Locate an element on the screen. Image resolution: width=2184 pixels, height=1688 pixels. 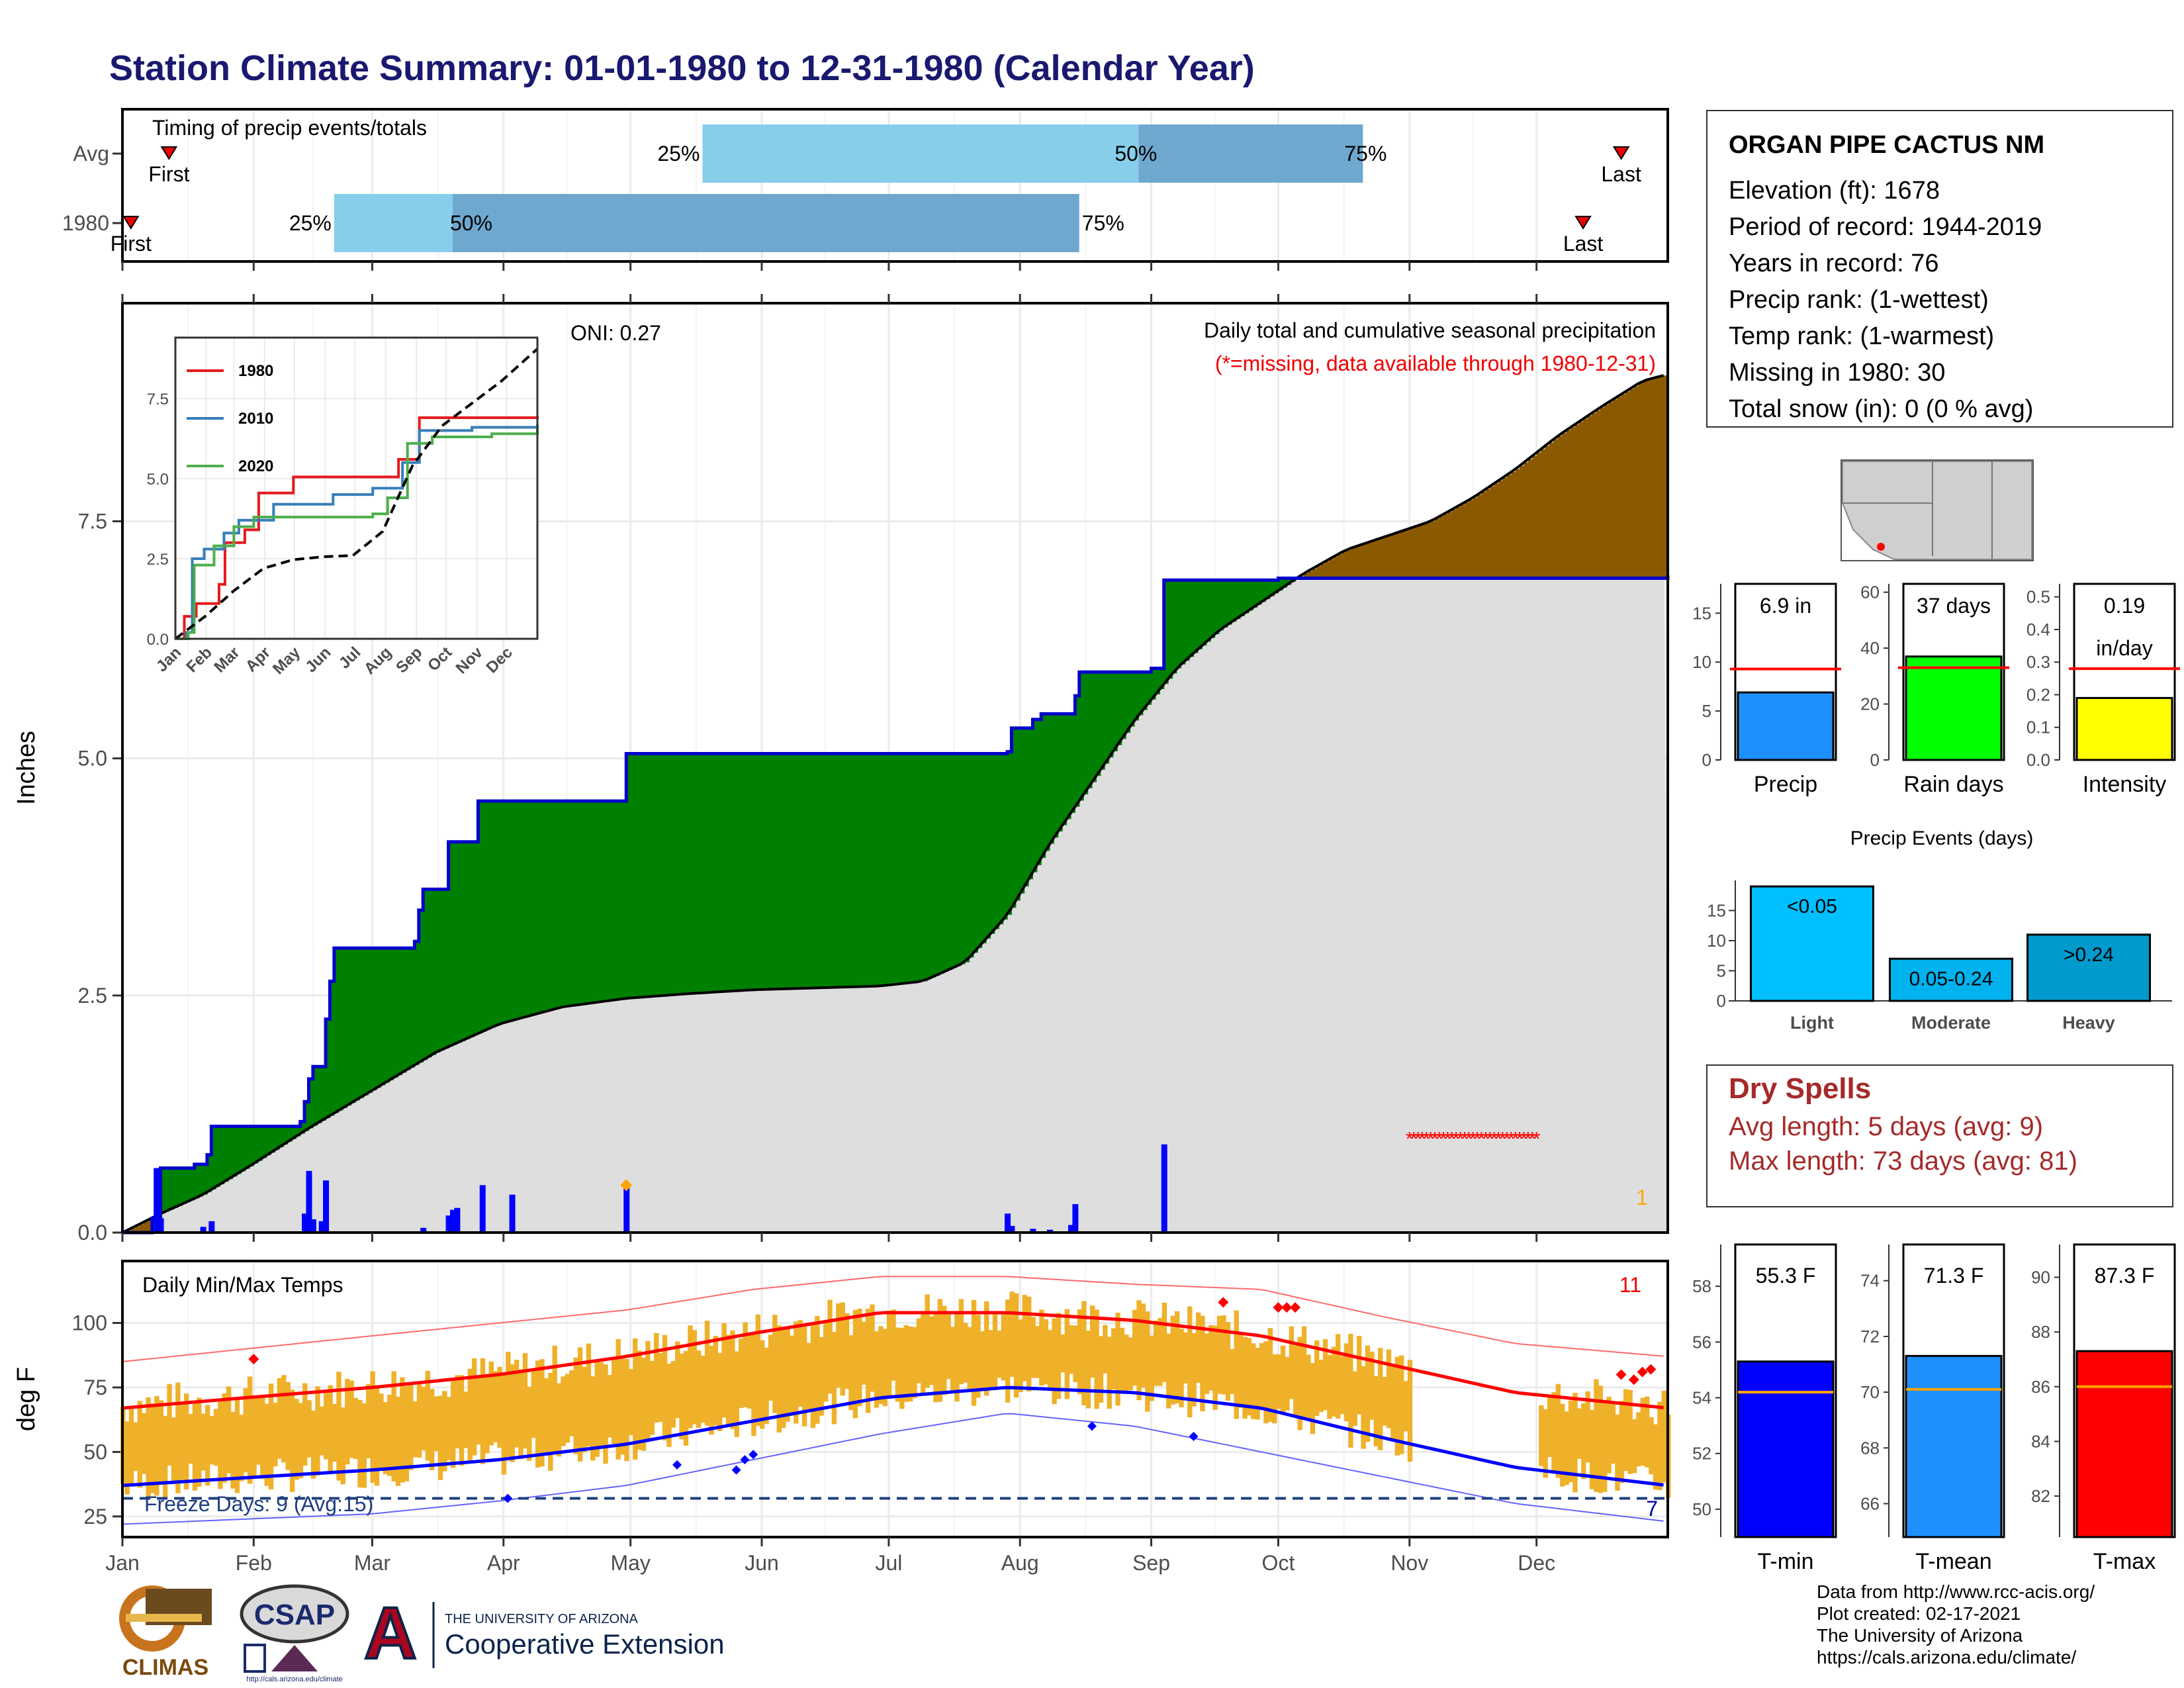
temps-ylabel: deg F is located at coordinates (26, 1399).